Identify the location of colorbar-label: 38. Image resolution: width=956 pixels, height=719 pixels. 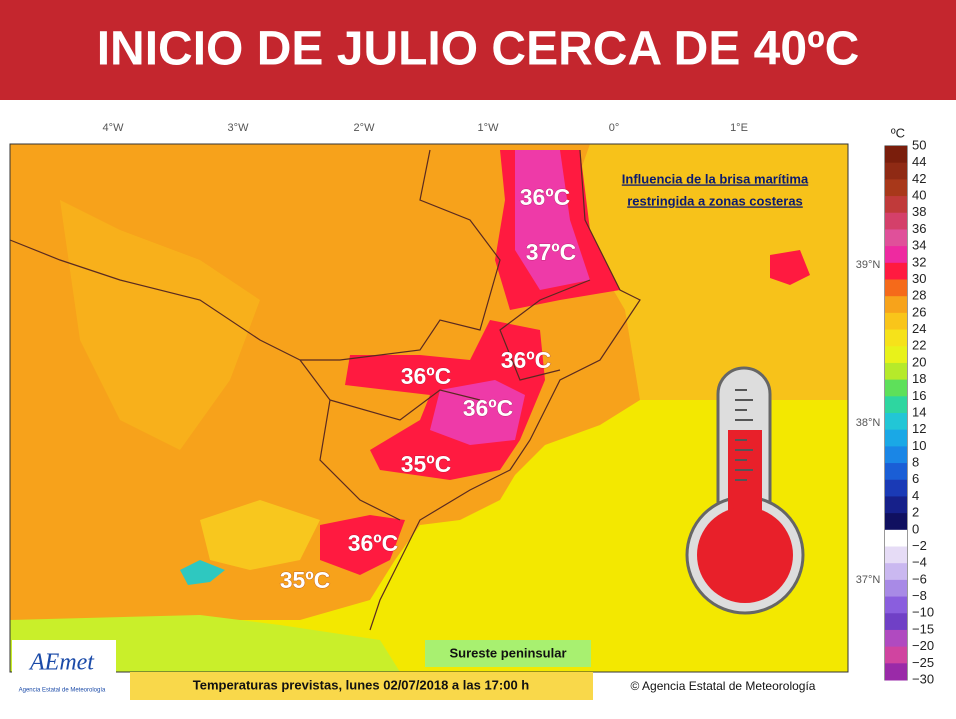
(919, 211).